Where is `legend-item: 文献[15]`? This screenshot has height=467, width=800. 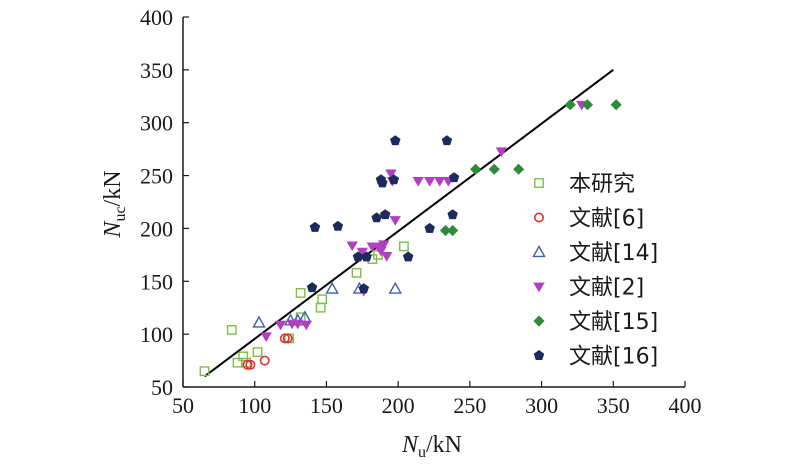 legend-item: 文献[15] is located at coordinates (595, 322).